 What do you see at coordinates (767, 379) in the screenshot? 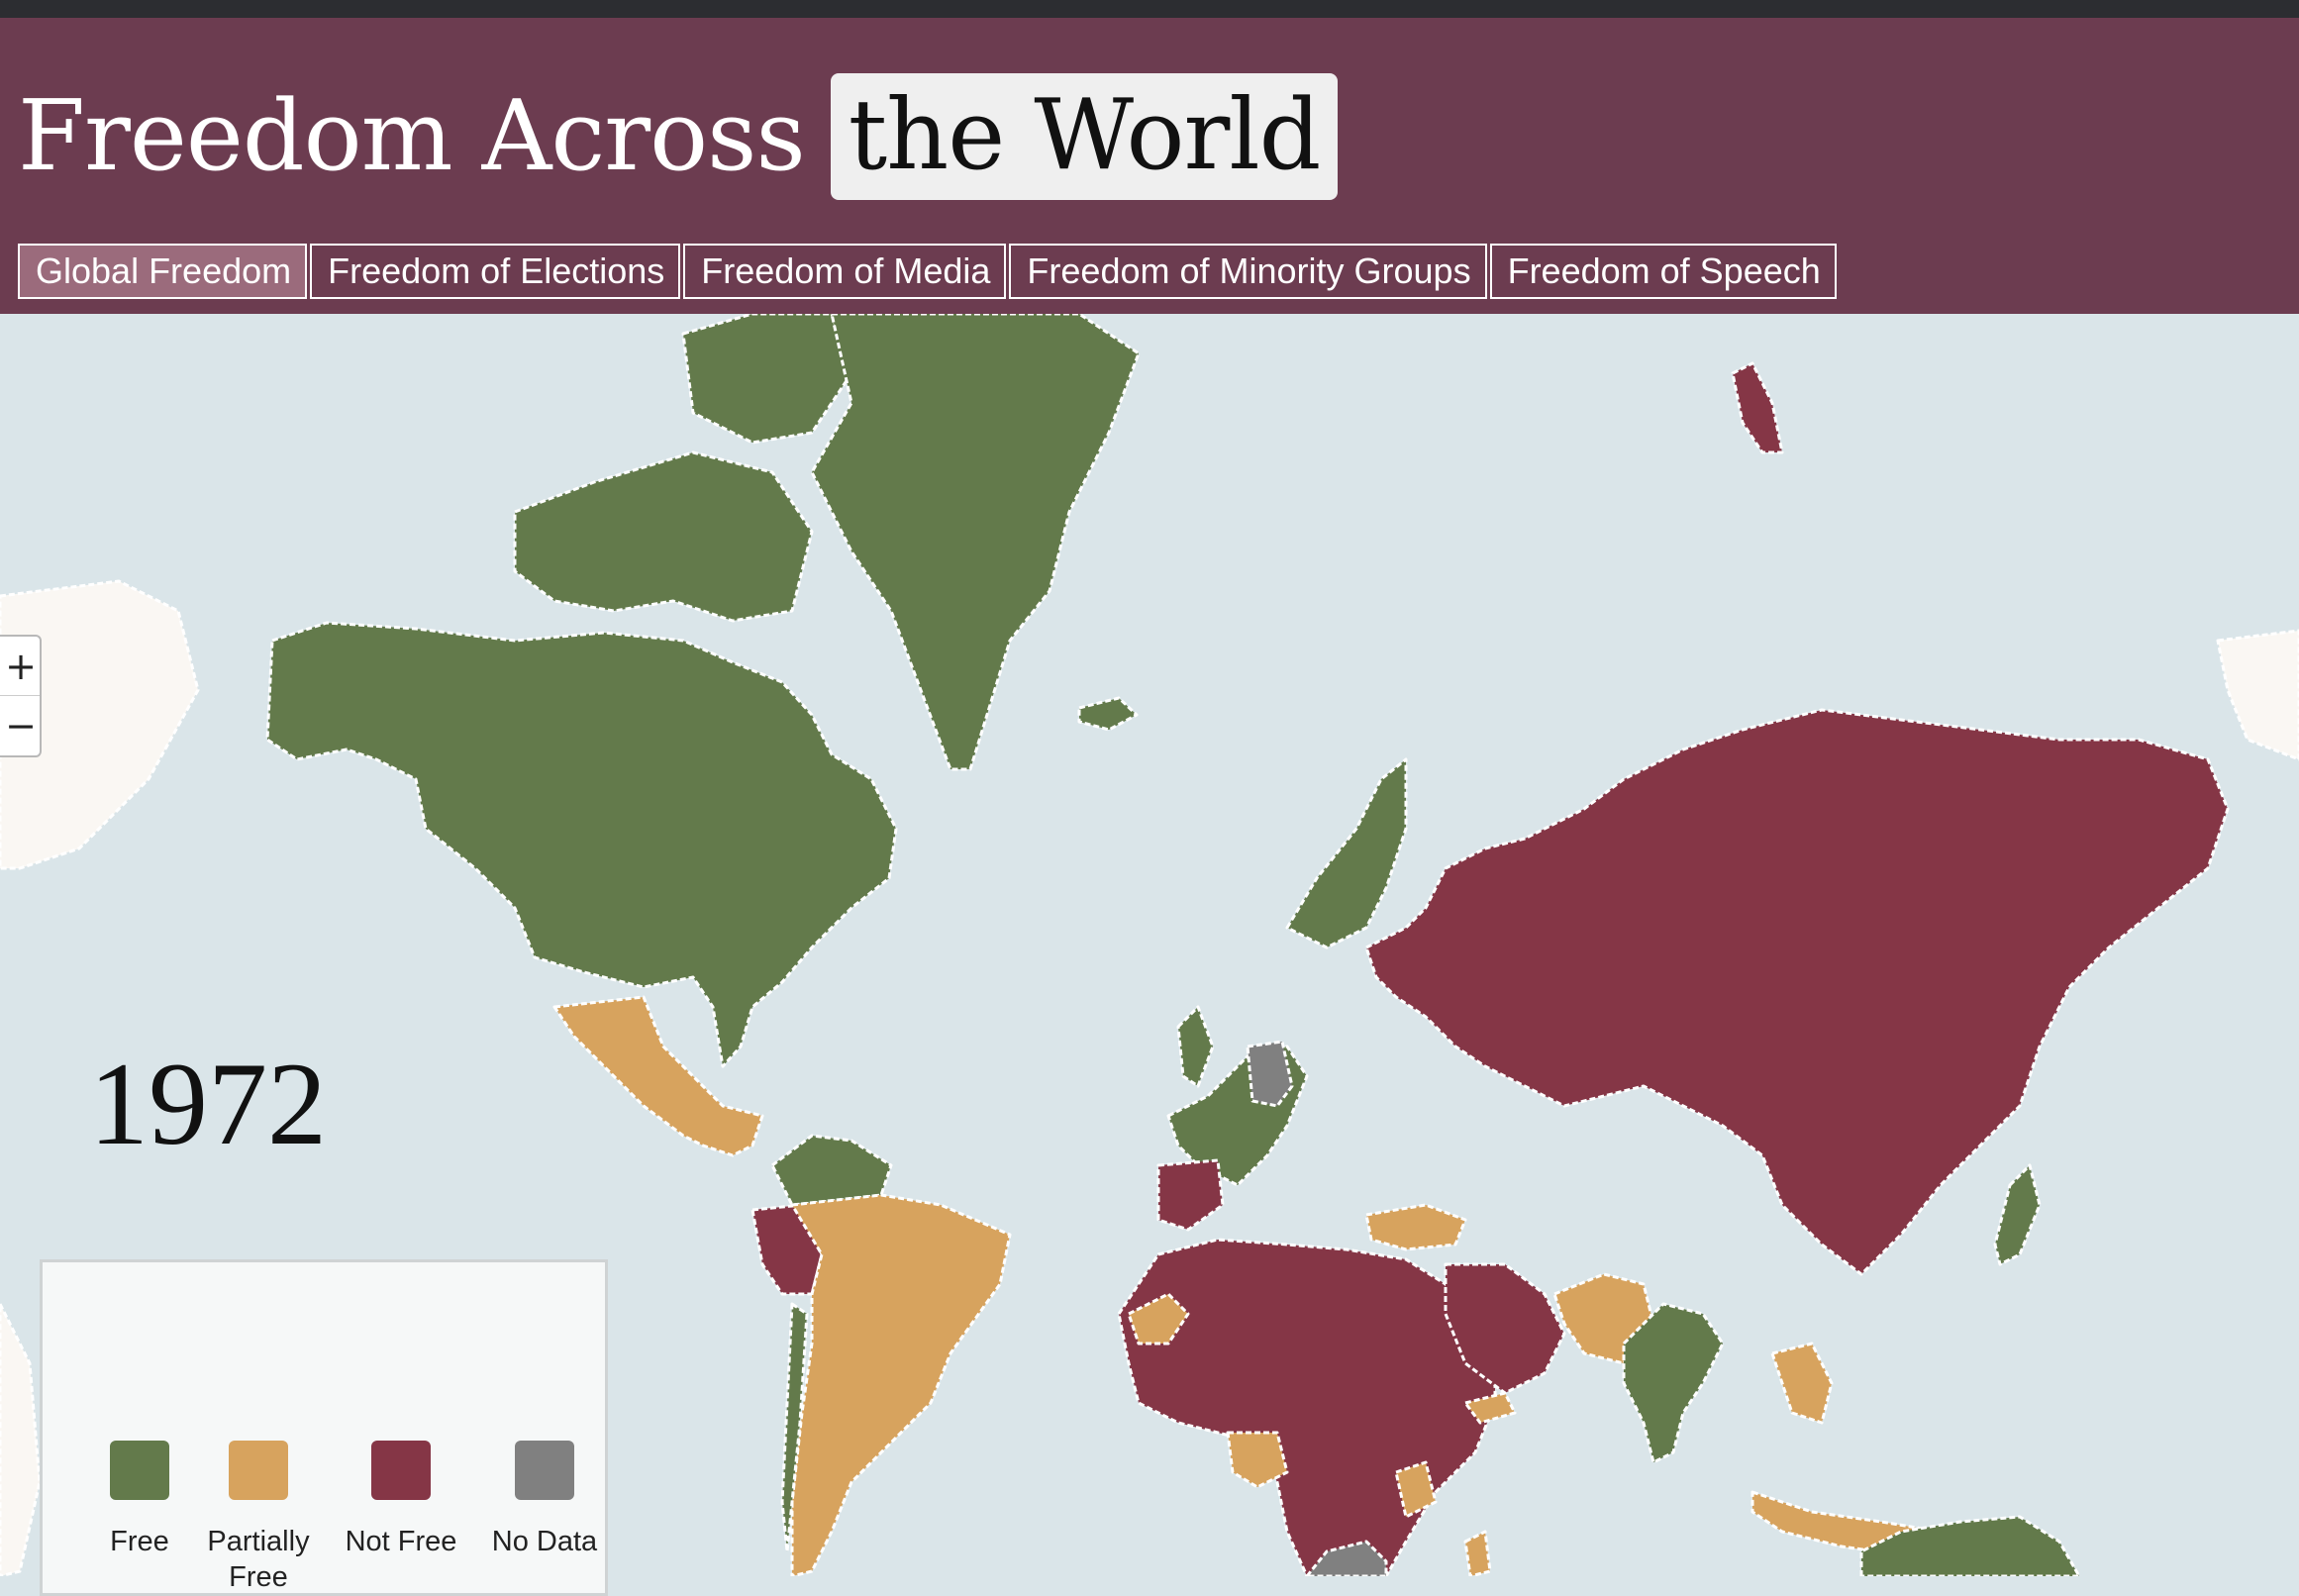
I see `region-arctic-islands` at bounding box center [767, 379].